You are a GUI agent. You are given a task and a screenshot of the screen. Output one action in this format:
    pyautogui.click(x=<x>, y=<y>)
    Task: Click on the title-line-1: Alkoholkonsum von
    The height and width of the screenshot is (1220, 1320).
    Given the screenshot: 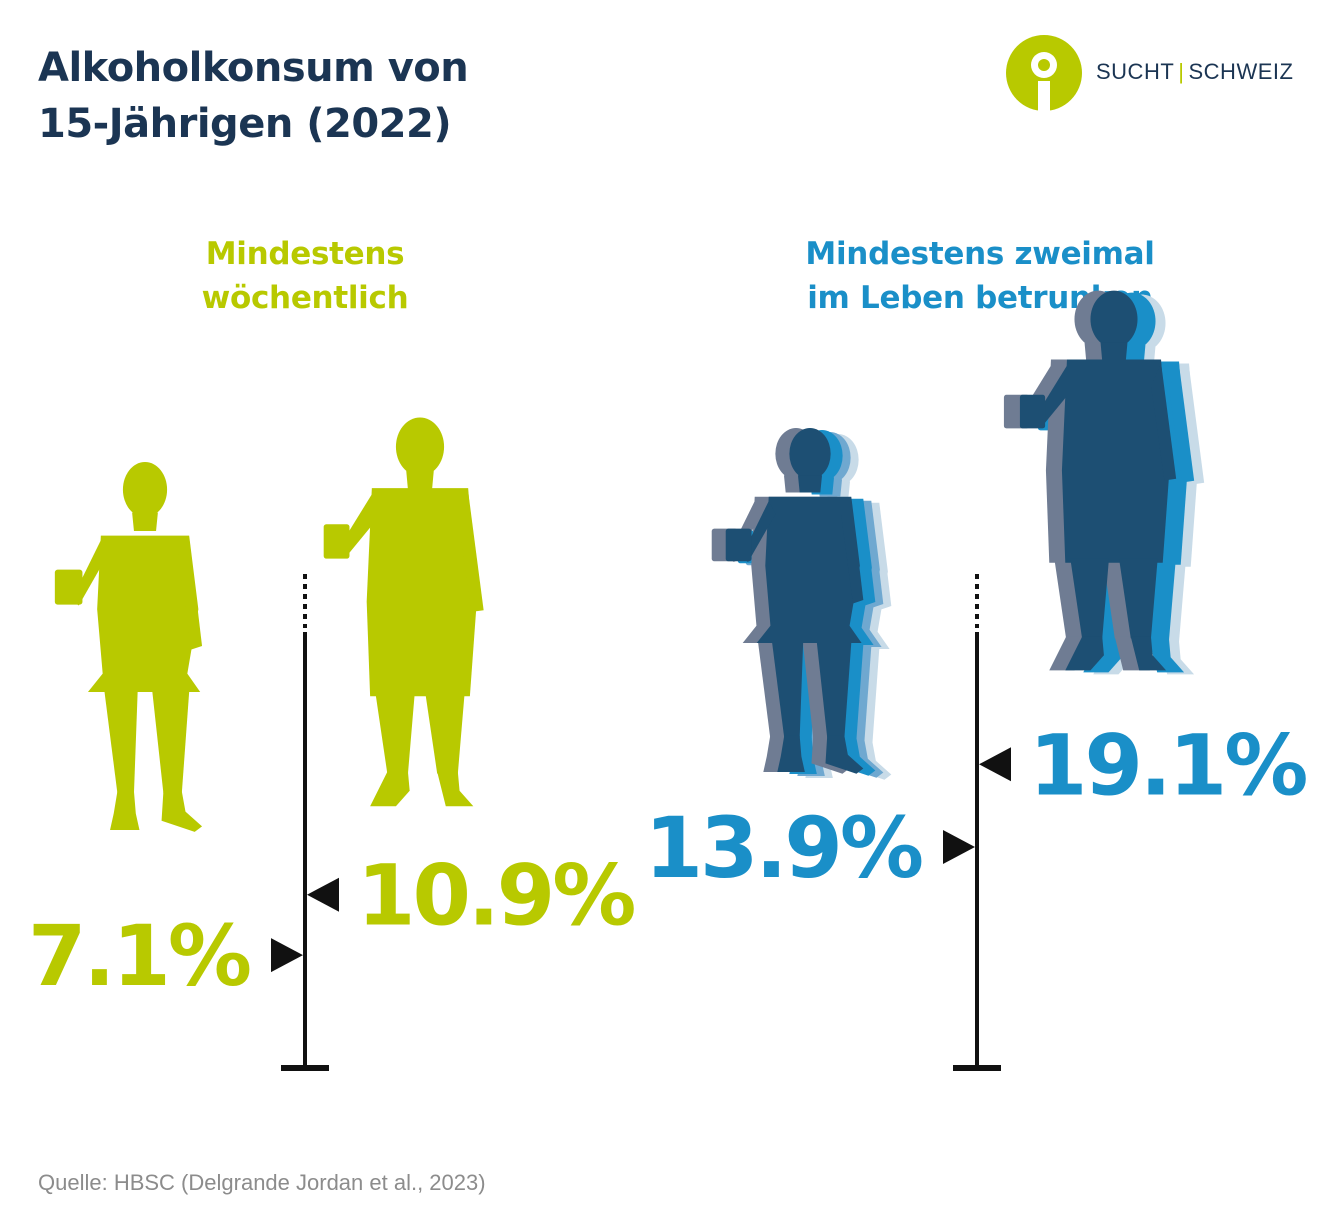 What is the action you would take?
    pyautogui.click(x=253, y=68)
    